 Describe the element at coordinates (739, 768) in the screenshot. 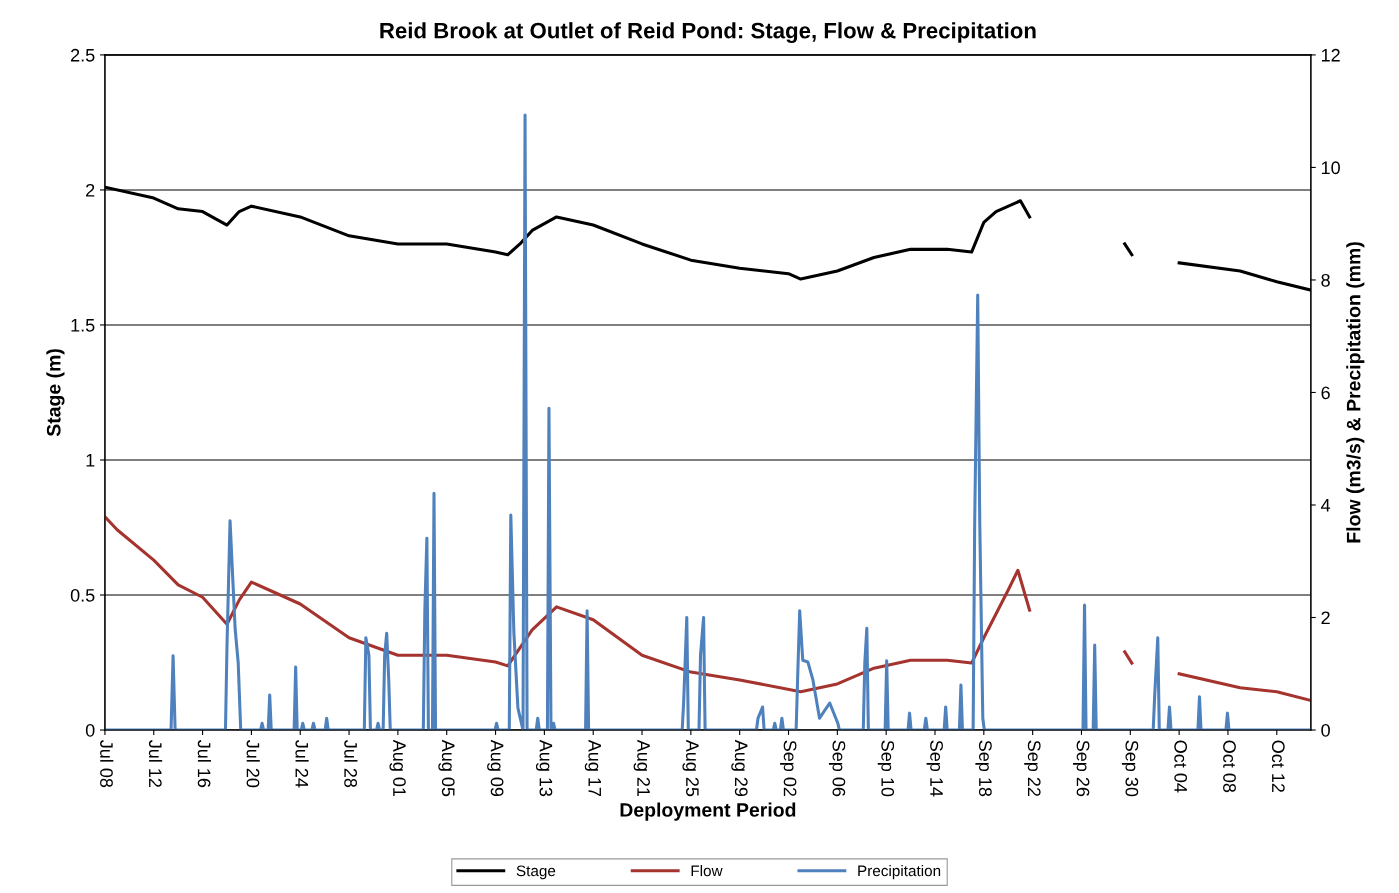

I see `x-tick-label: Aug 29` at that location.